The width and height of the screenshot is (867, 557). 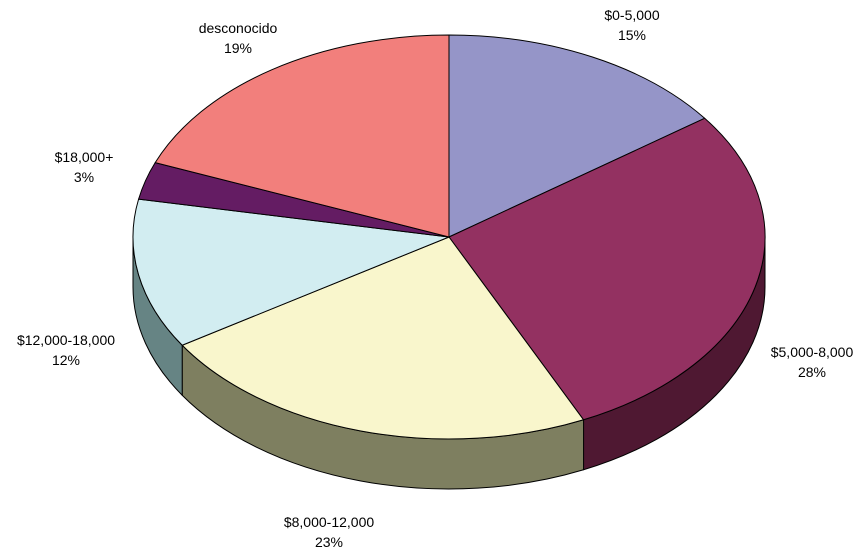 What do you see at coordinates (812, 362) in the screenshot?
I see `slice-label-5-000-8-000: $5,000-8,000 28%` at bounding box center [812, 362].